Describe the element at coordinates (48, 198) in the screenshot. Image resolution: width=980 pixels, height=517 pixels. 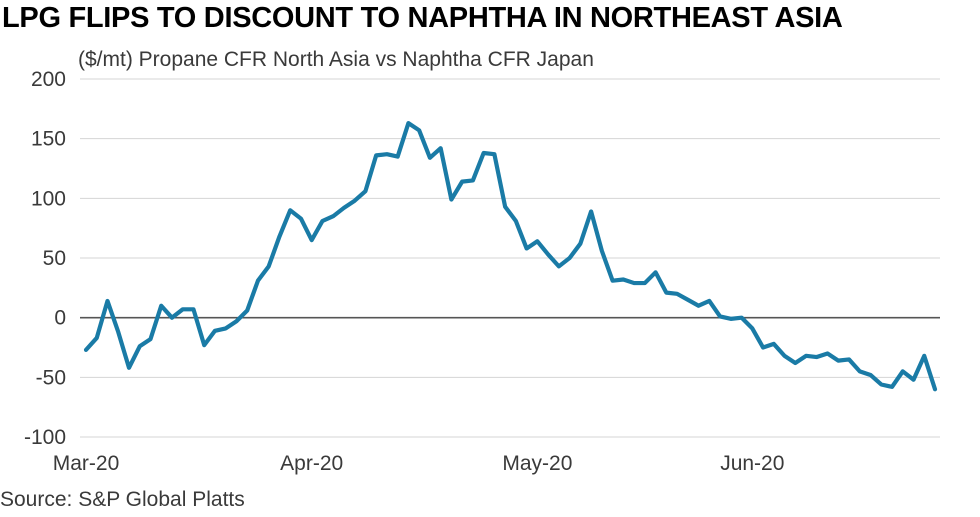
I see `y-tick-label: 100` at that location.